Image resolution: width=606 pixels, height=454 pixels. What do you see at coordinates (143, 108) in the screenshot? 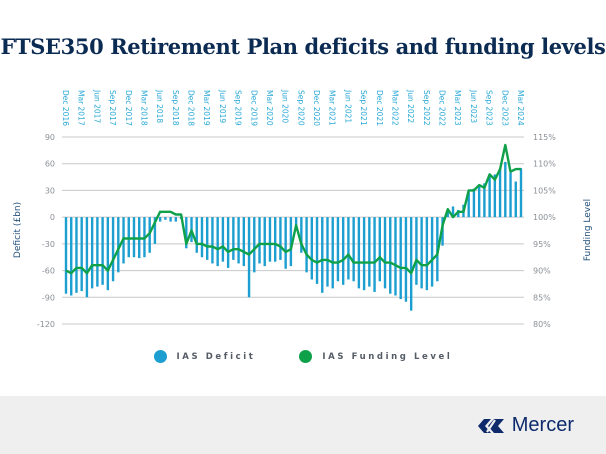
I see `x-tick-label: Mar 2018` at bounding box center [143, 108].